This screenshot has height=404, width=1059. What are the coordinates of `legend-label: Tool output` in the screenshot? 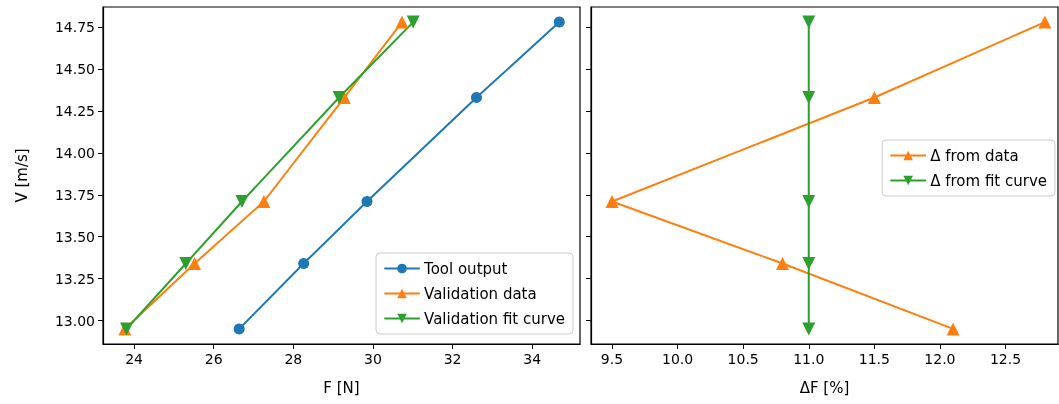 It's located at (465, 268).